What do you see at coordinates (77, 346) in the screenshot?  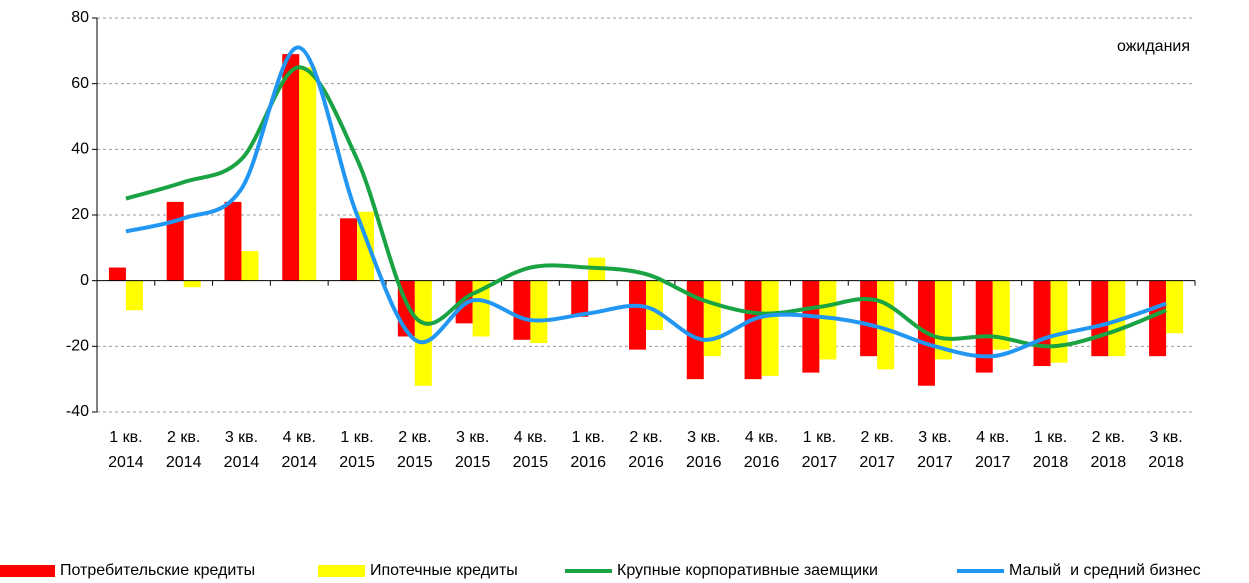 I see `y-tick-label: -20` at bounding box center [77, 346].